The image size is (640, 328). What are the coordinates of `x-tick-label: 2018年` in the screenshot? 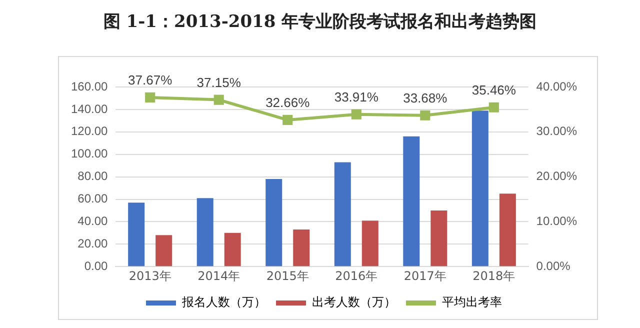 It's located at (494, 275).